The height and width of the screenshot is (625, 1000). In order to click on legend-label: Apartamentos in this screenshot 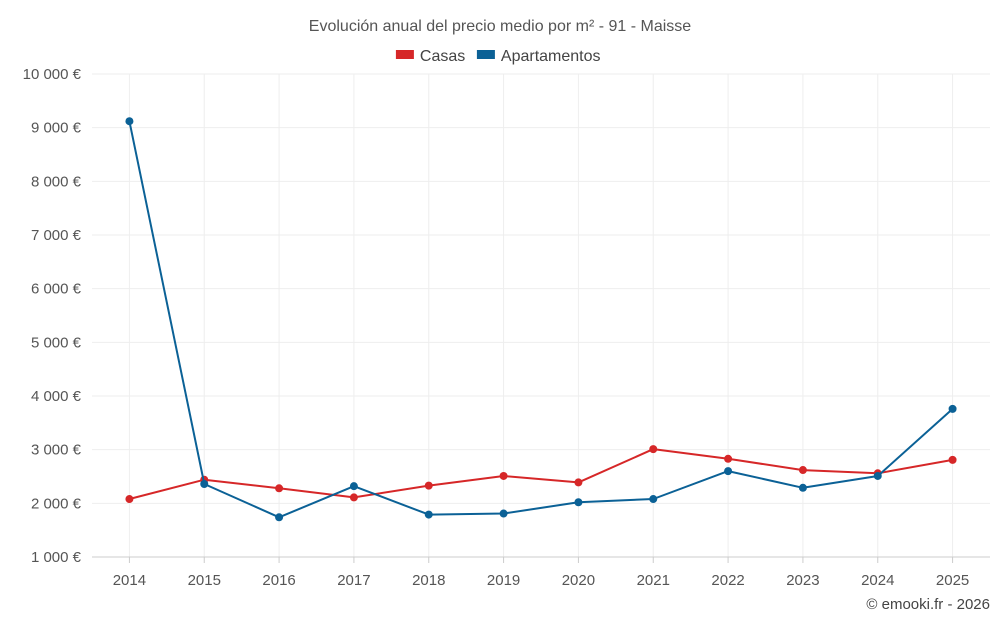, I will do `click(551, 56)`.